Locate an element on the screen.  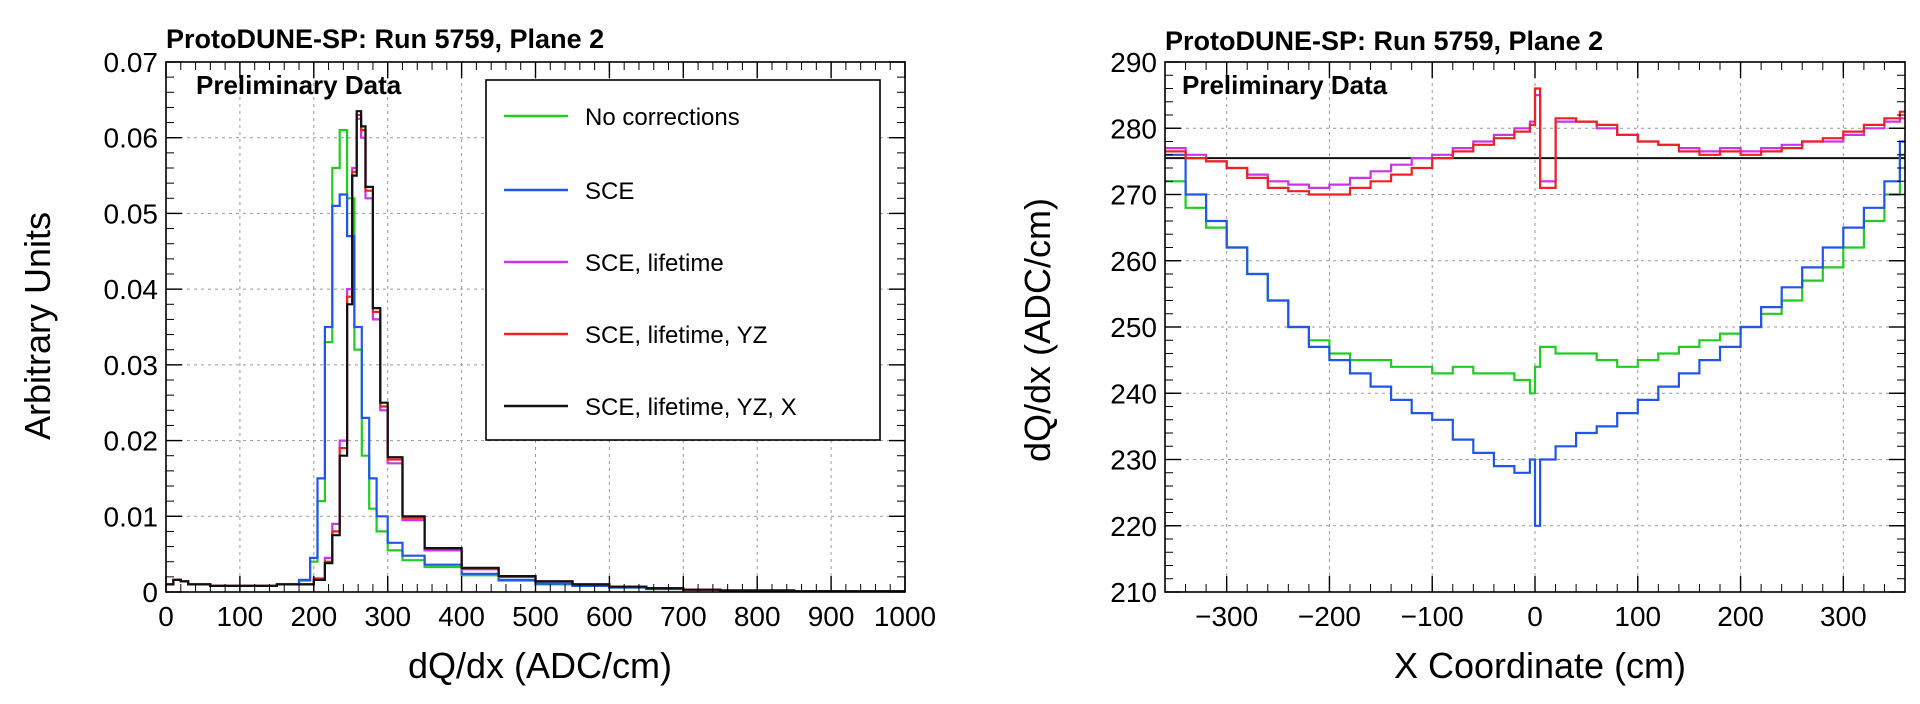
legend-entry-sce-lifetime: SCE, lifetime is located at coordinates (614, 263).